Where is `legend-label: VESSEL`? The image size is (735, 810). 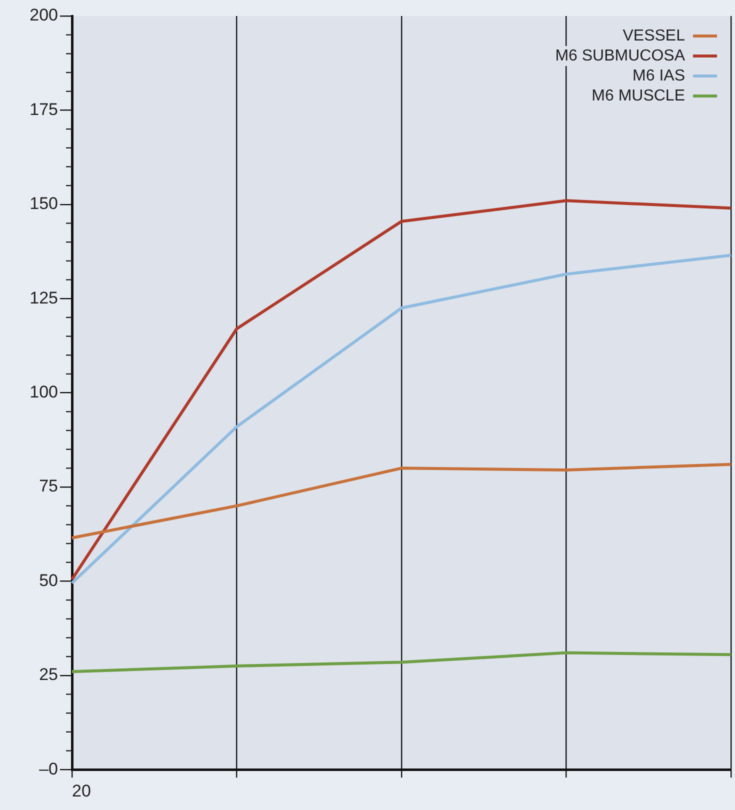
legend-label: VESSEL is located at coordinates (654, 35).